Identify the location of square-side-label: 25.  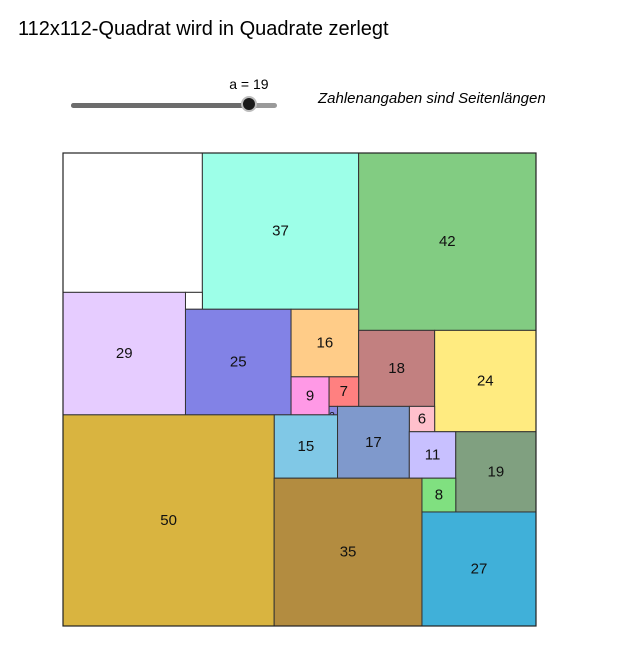
(238, 362).